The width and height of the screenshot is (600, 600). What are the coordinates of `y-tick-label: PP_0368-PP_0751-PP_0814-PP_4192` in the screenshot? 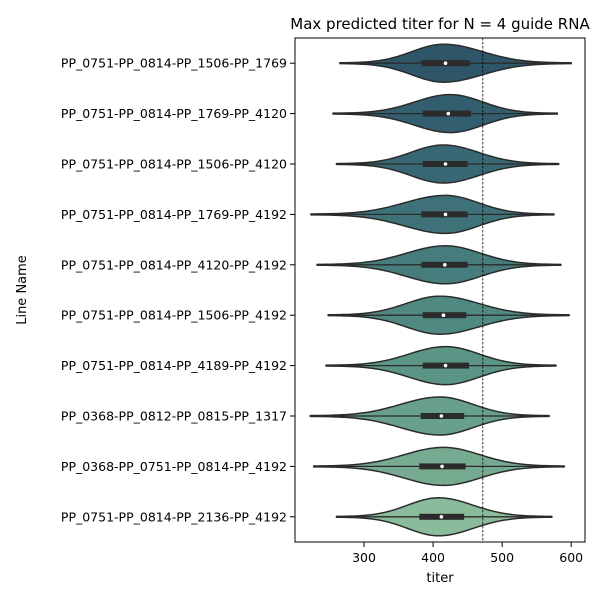 It's located at (174, 466).